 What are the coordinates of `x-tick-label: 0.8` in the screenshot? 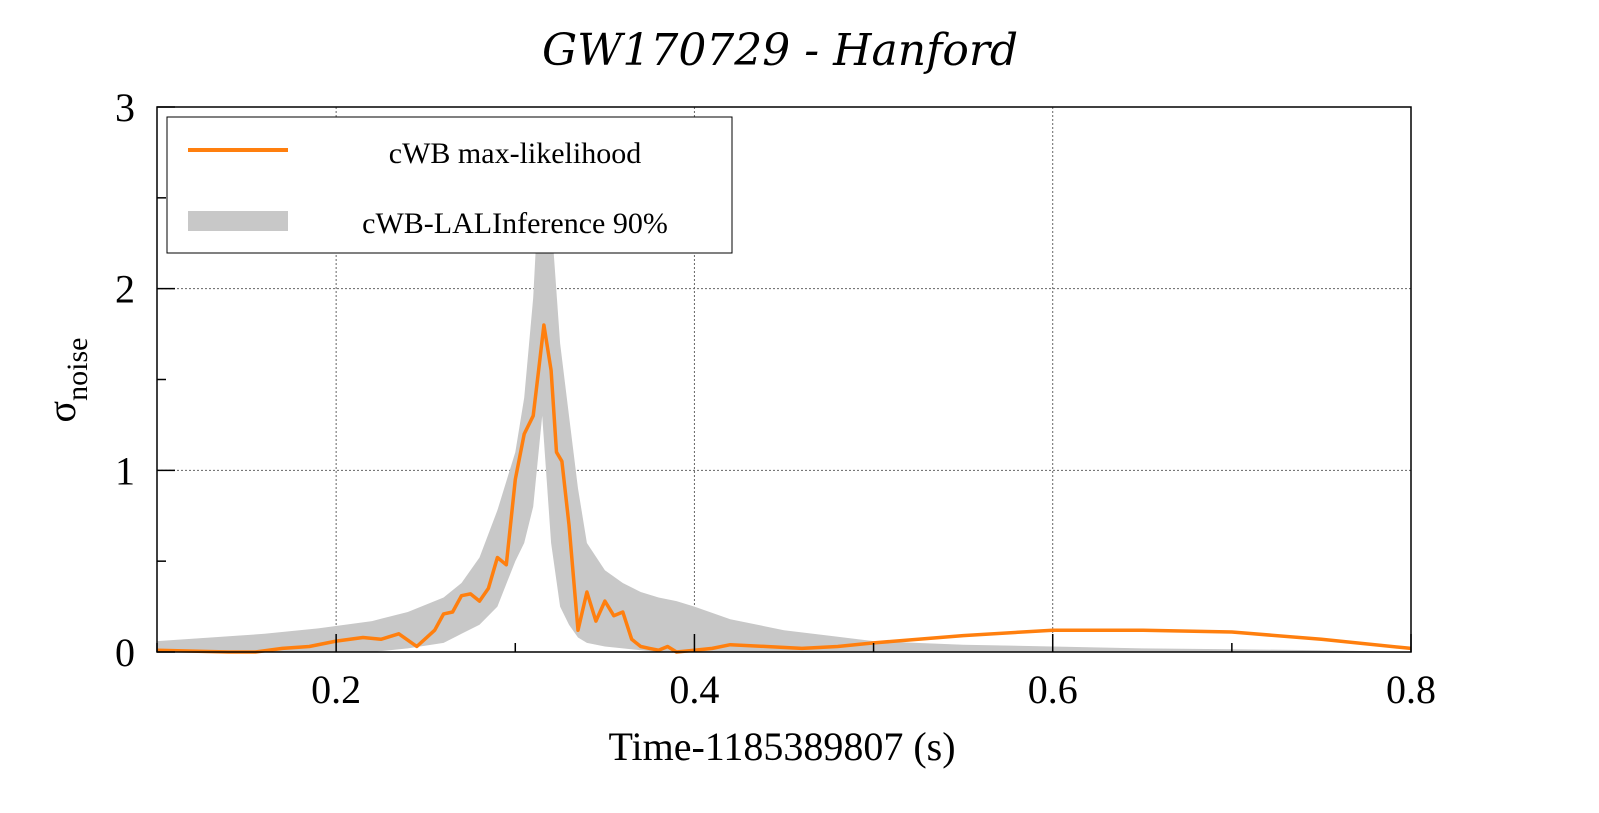 It's located at (1411, 689).